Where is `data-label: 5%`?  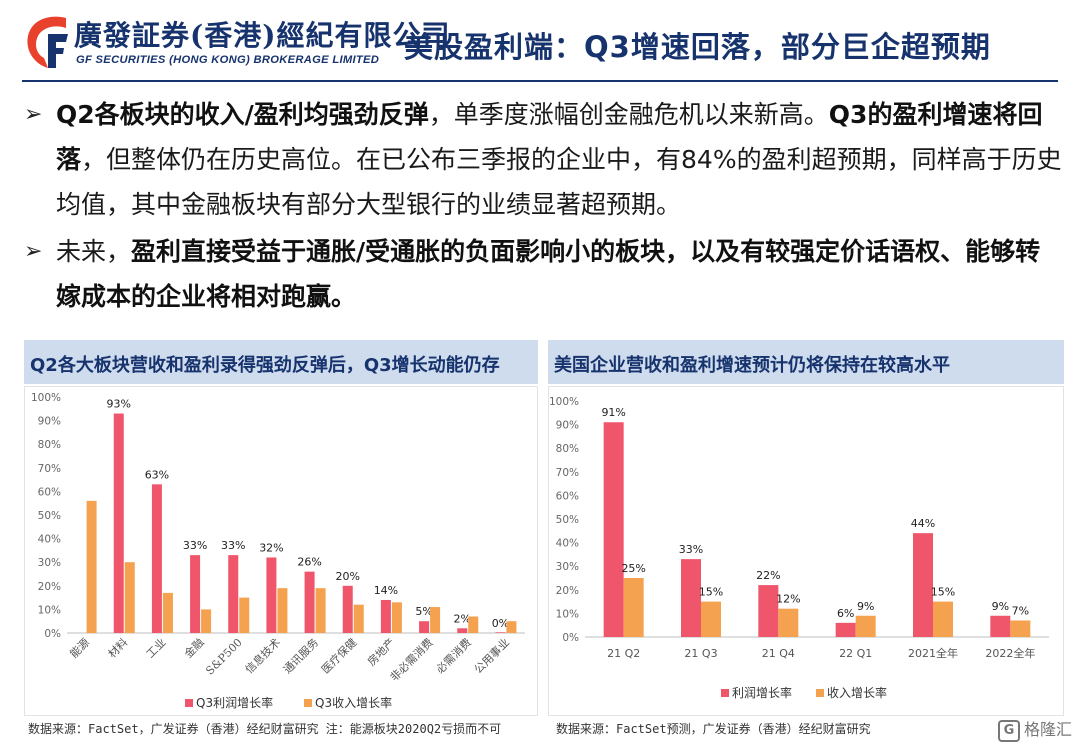 data-label: 5% is located at coordinates (423, 611).